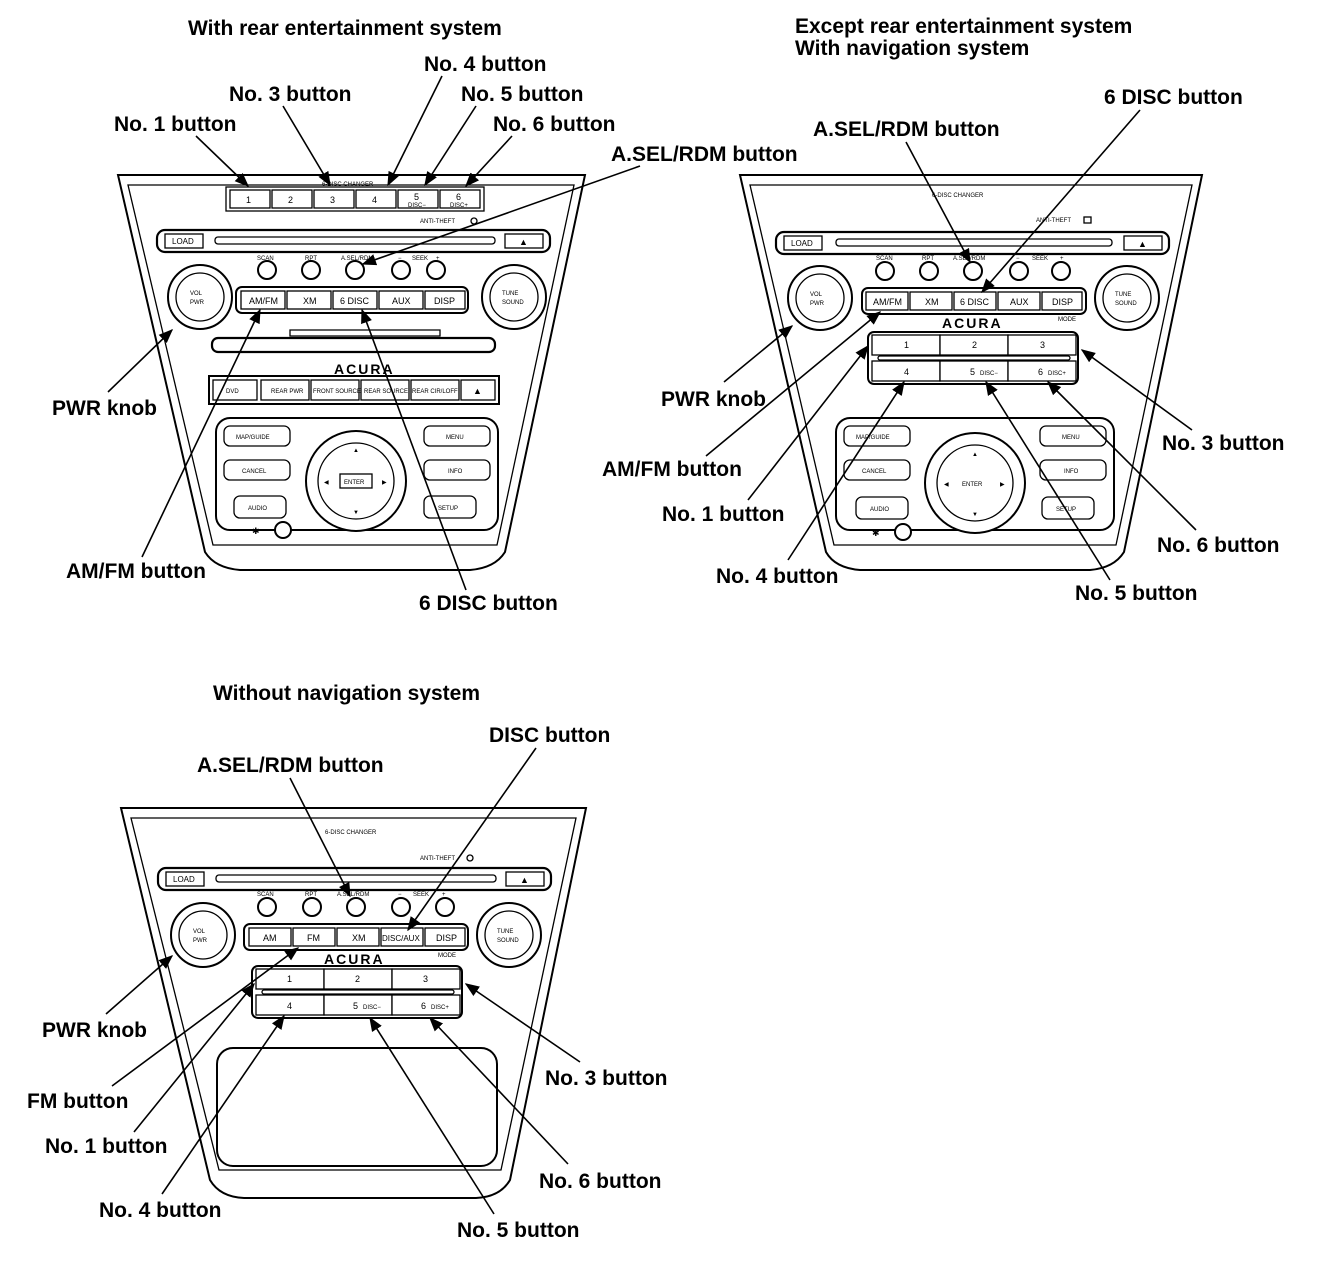 Image resolution: width=1328 pixels, height=1280 pixels. Describe the element at coordinates (335, 390) in the screenshot. I see `front-source-button` at that location.